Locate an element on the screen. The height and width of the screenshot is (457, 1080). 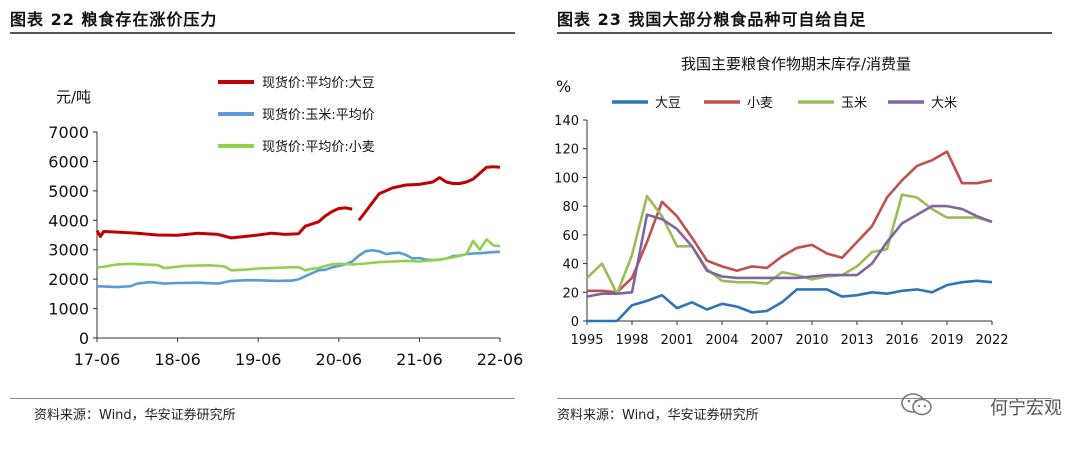
right-legend-label: 大豆 is located at coordinates (668, 103).